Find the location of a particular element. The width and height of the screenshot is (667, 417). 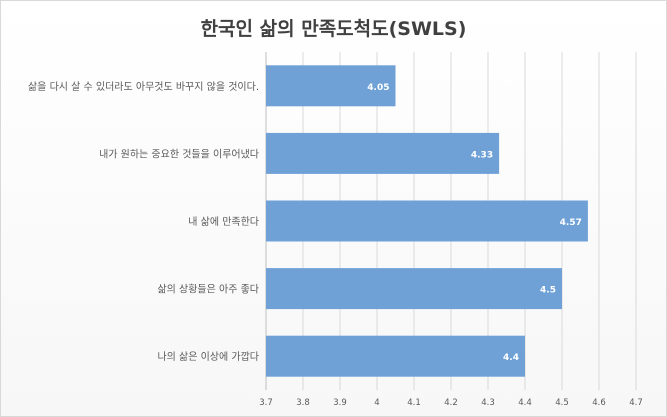

x-tick-label: 4.3 is located at coordinates (488, 403).